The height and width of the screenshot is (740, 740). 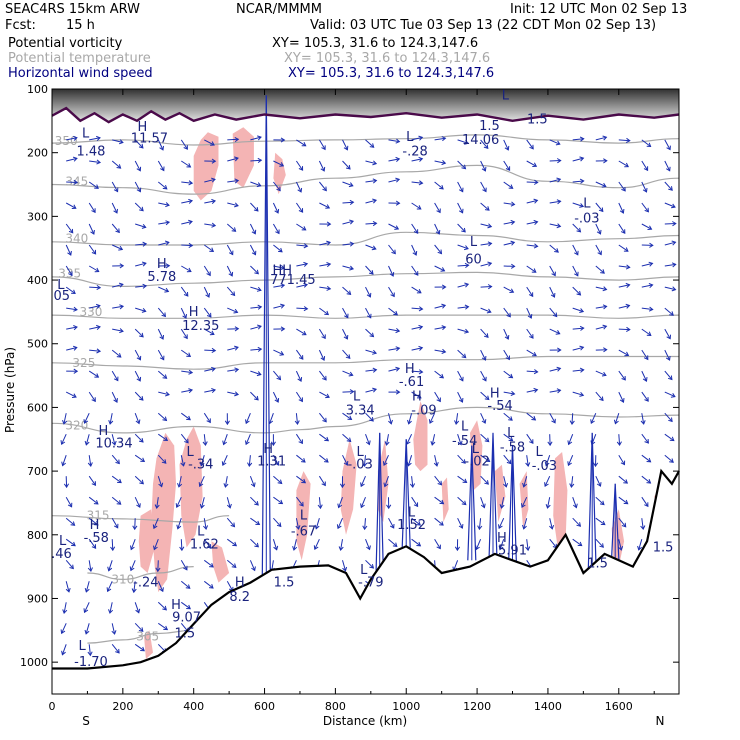 What do you see at coordinates (365, 362) in the screenshot?
I see `isentrope-line` at bounding box center [365, 362].